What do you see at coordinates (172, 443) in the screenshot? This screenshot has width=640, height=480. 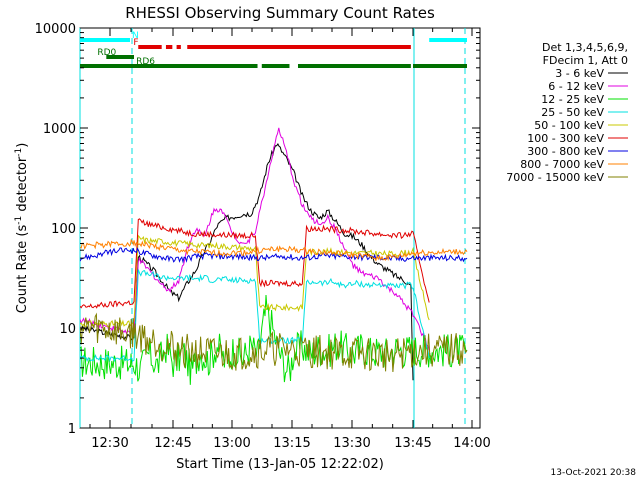 I see `x-tick-label-1: 12:45` at bounding box center [172, 443].